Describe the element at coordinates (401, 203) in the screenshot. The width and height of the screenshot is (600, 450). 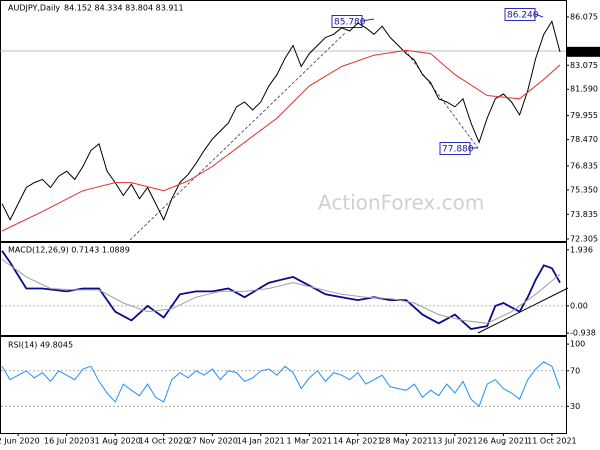
I see `watermark: ActionForex.com` at that location.